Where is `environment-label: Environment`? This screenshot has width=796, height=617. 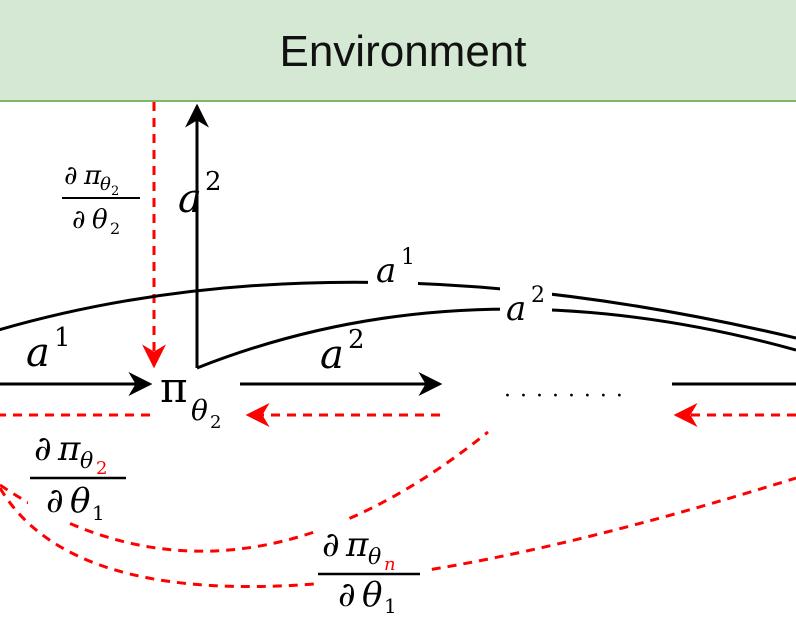
environment-label: Environment is located at coordinates (402, 51).